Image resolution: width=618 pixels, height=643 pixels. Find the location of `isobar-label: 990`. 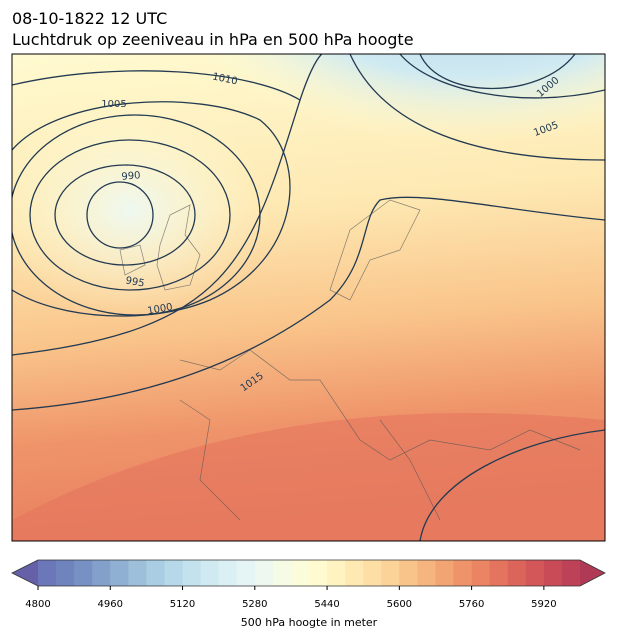

isobar-label: 990 is located at coordinates (131, 176).